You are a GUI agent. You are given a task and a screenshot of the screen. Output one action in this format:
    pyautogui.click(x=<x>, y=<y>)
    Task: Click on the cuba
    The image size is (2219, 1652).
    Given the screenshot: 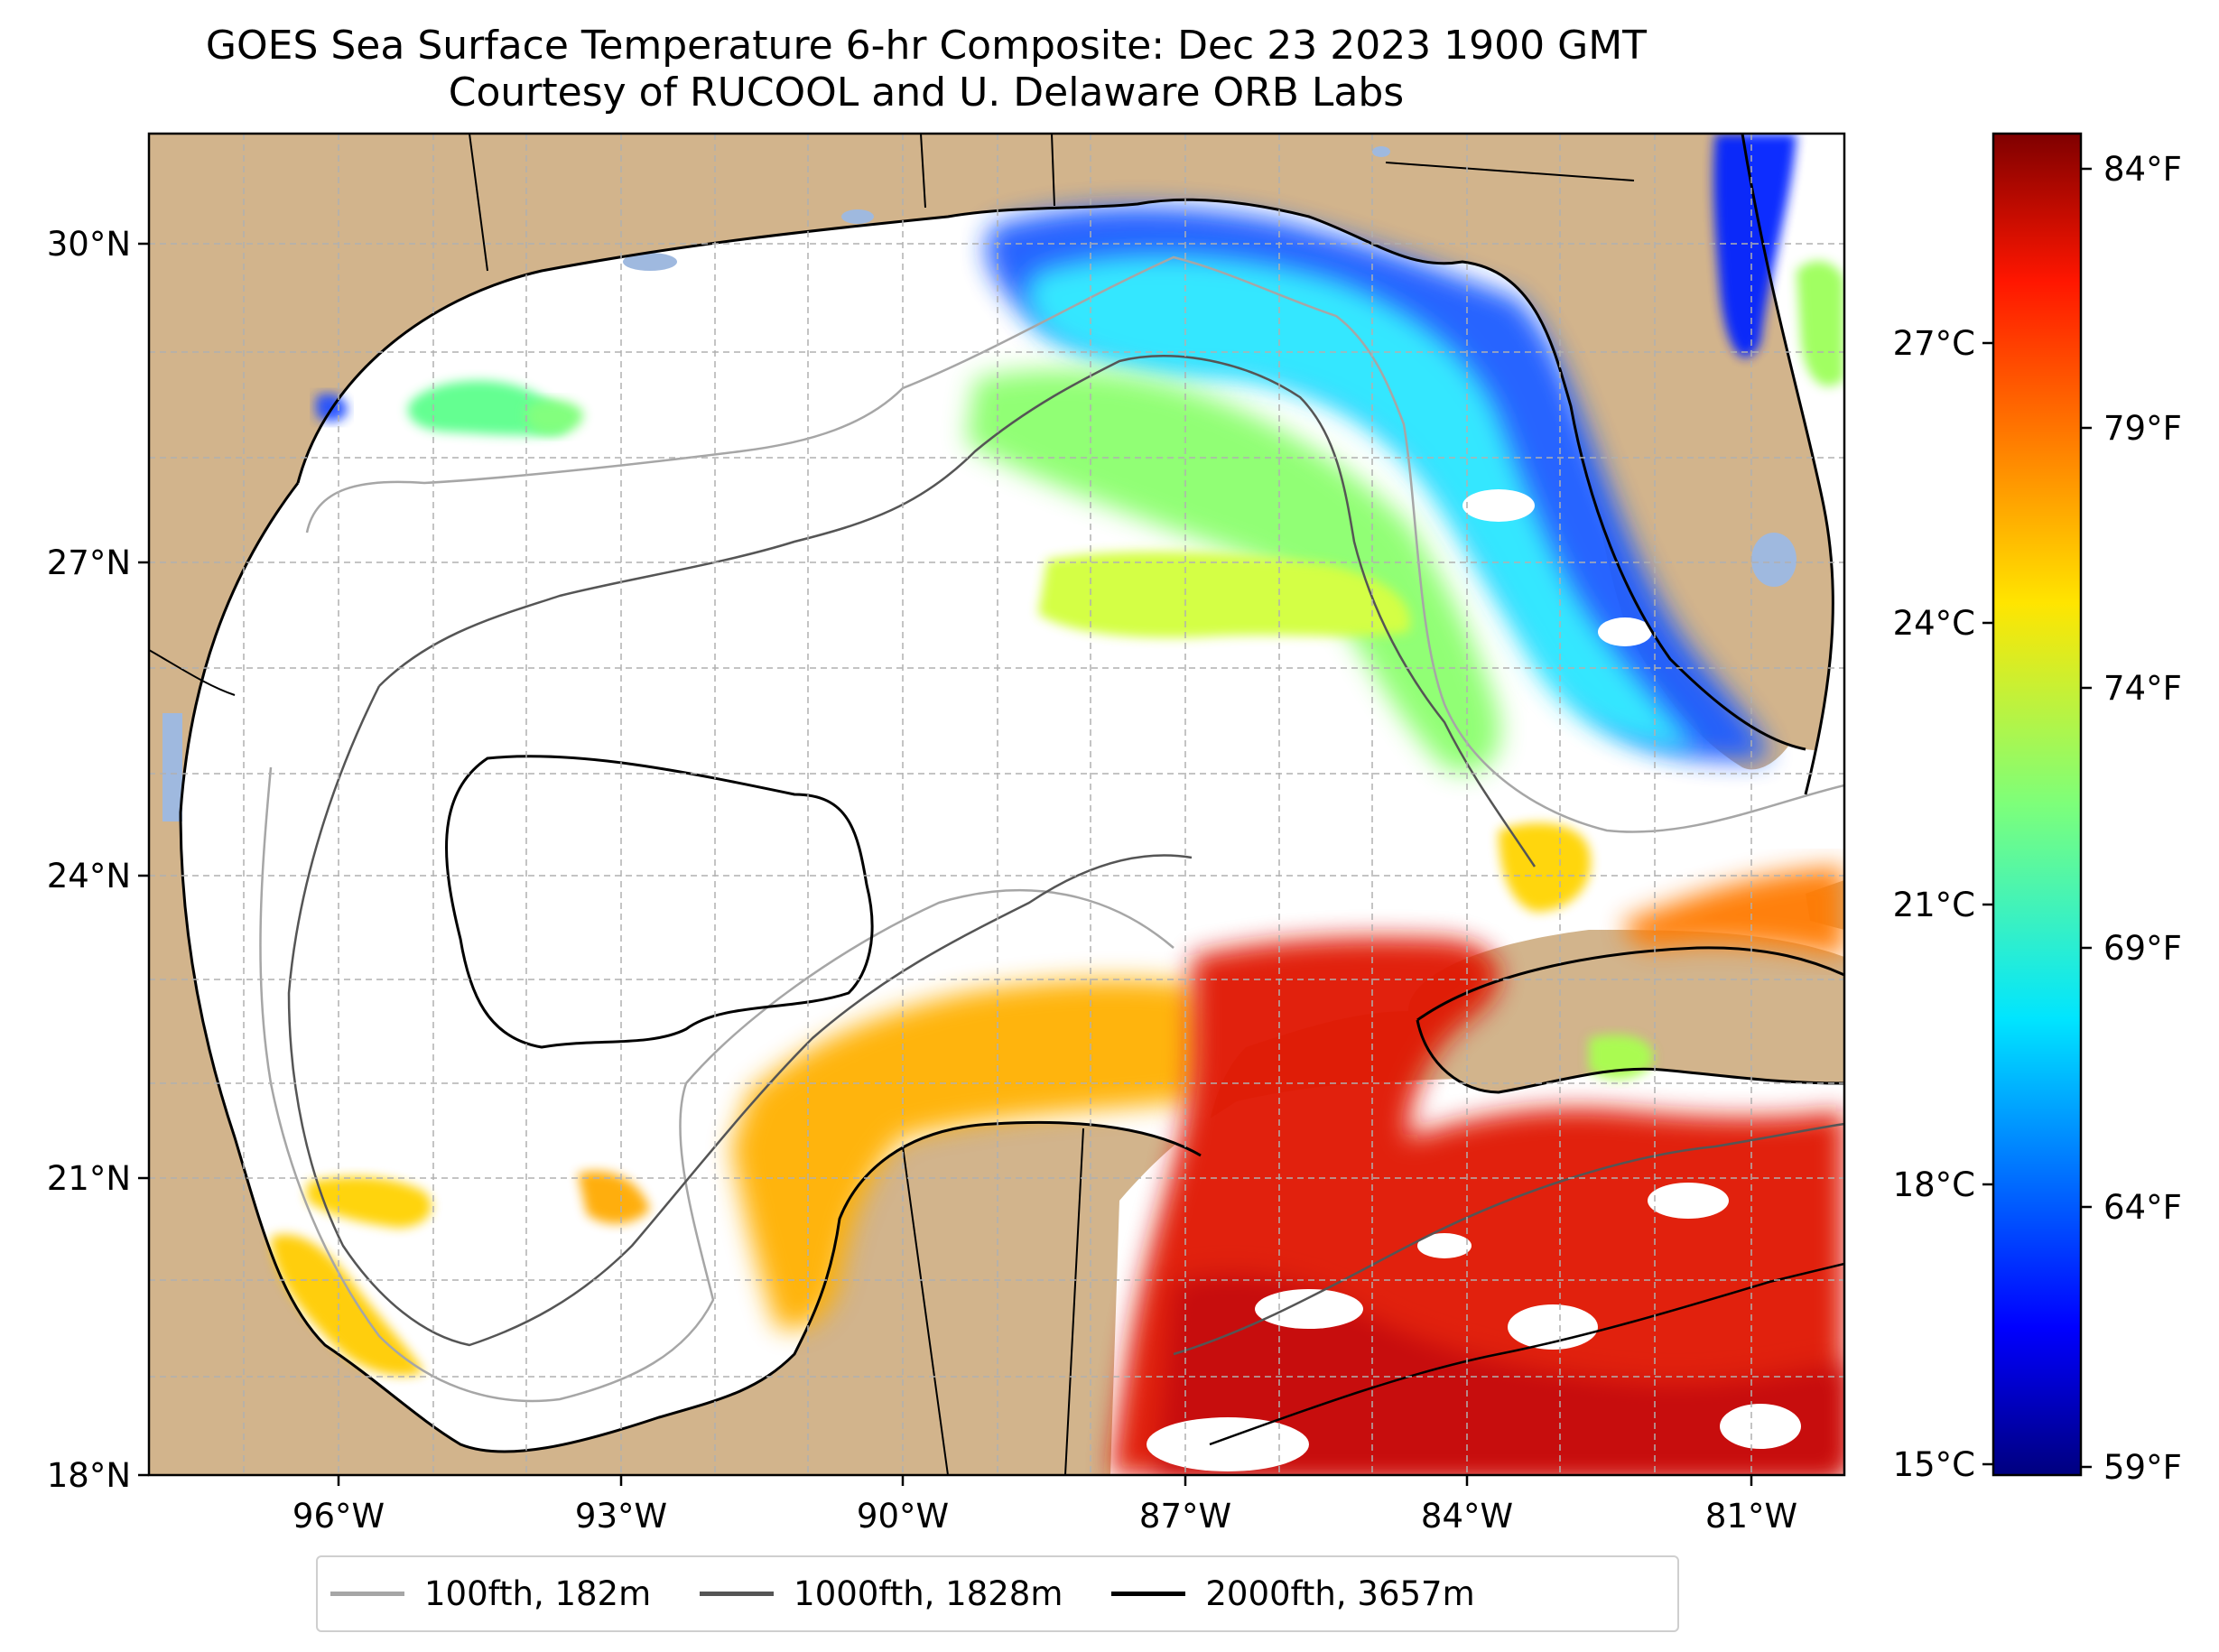 What is the action you would take?
    pyautogui.click(x=1630, y=1019)
    